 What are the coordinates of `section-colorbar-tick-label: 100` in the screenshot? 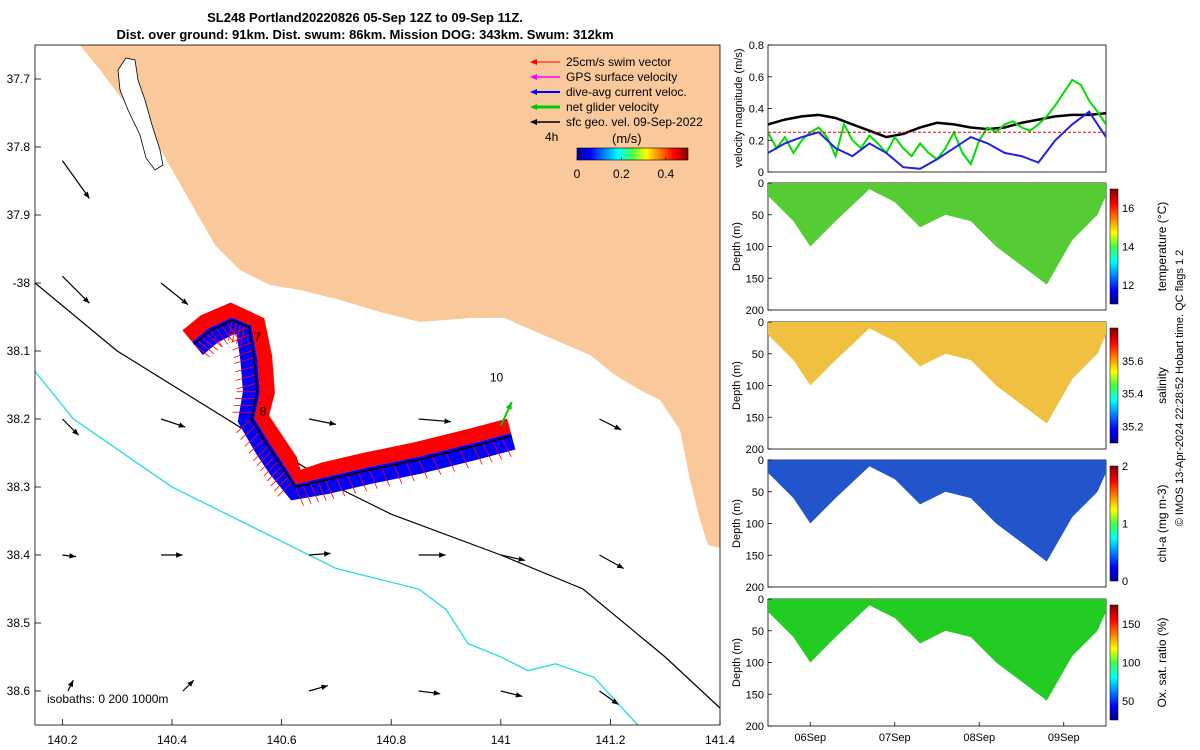 It's located at (1131, 664).